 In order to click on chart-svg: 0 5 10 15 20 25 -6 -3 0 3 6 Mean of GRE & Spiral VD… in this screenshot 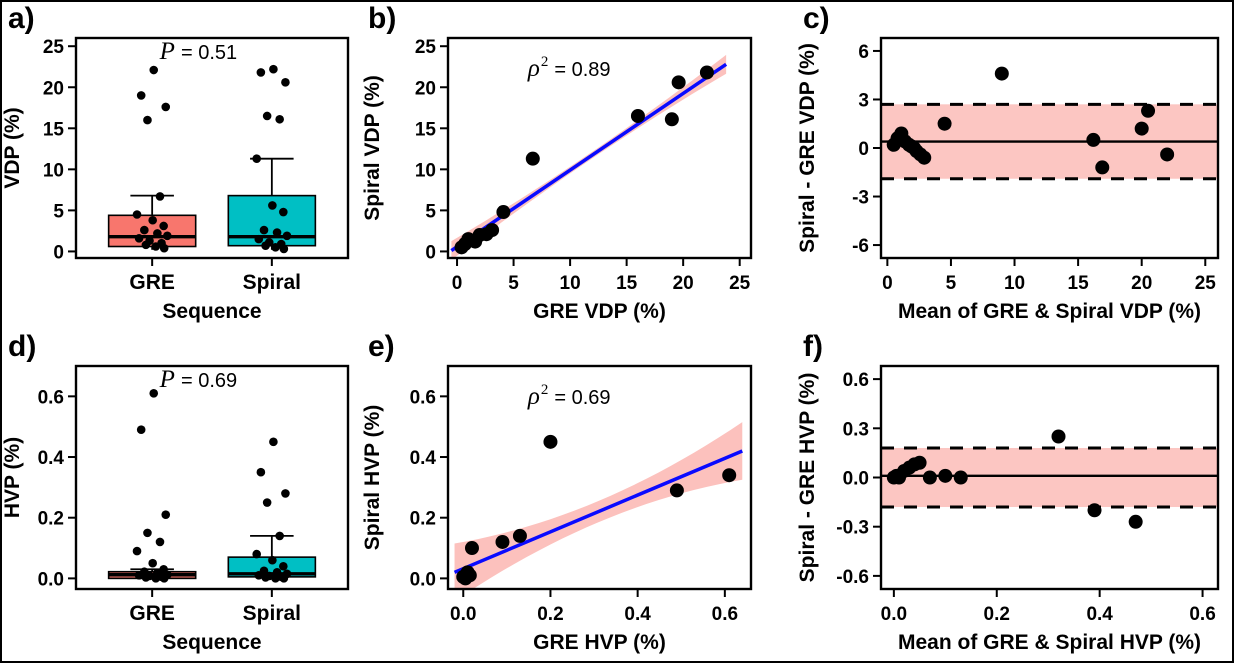, I will do `click(1008, 179)`.